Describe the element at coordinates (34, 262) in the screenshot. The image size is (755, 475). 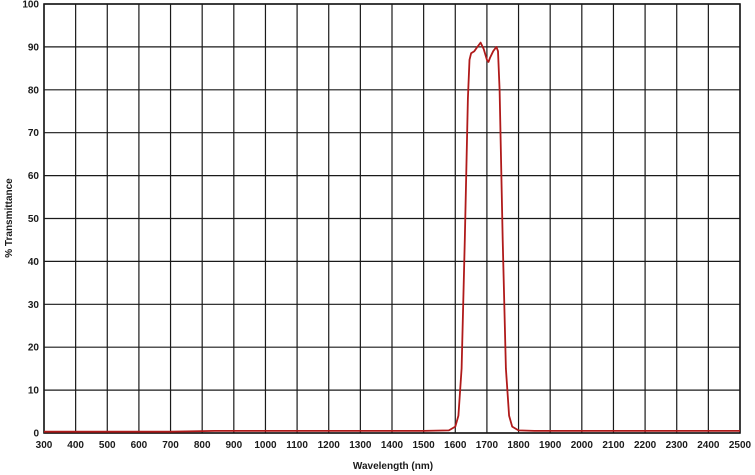
I see `y-tick-label: 40` at that location.